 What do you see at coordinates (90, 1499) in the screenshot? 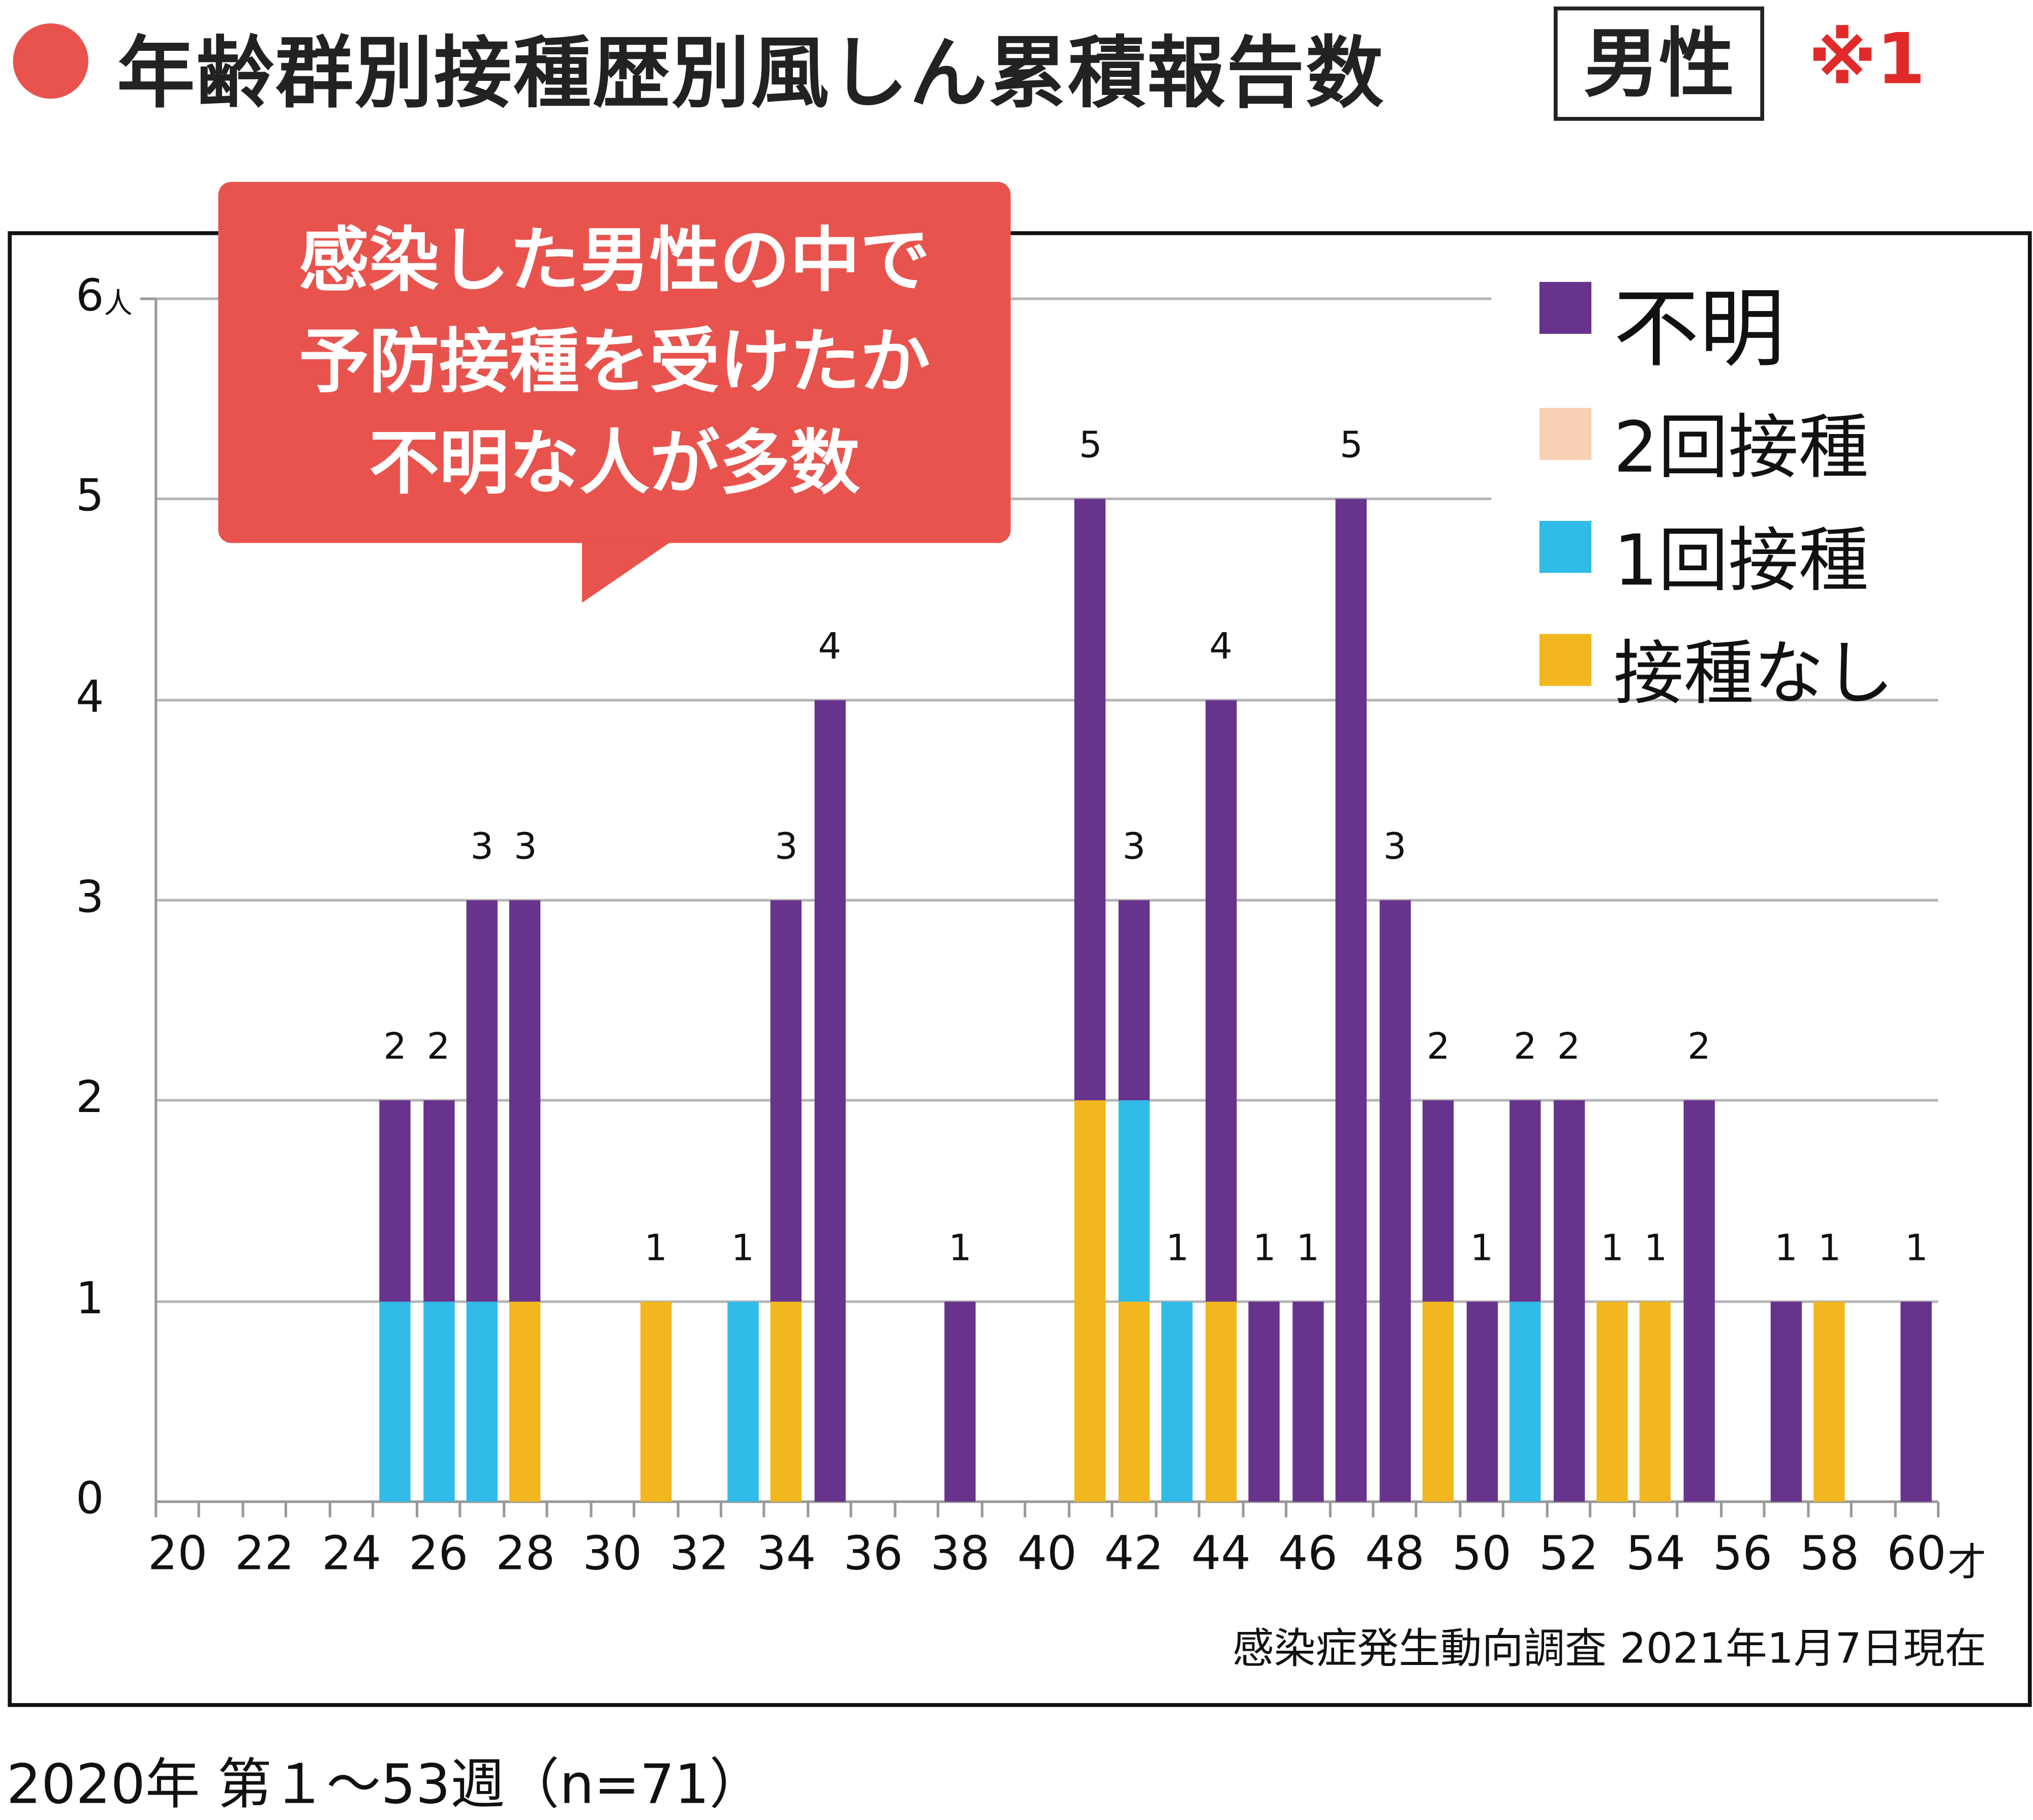
I see `y-tick-label: 0` at bounding box center [90, 1499].